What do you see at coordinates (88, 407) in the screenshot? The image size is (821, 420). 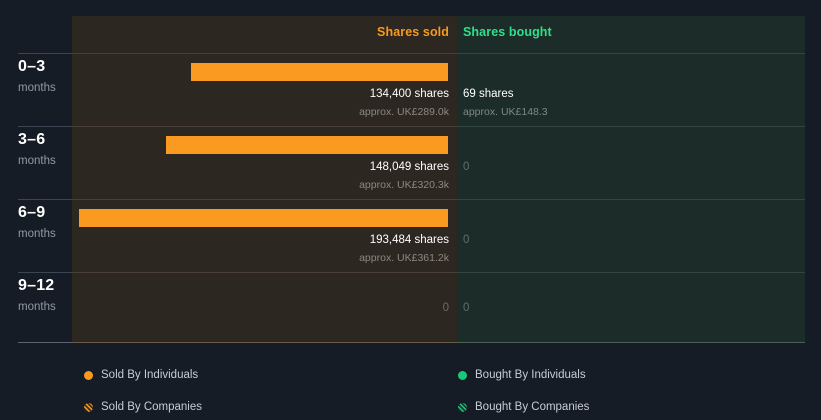 I see `hatched-circle-orange-icon` at bounding box center [88, 407].